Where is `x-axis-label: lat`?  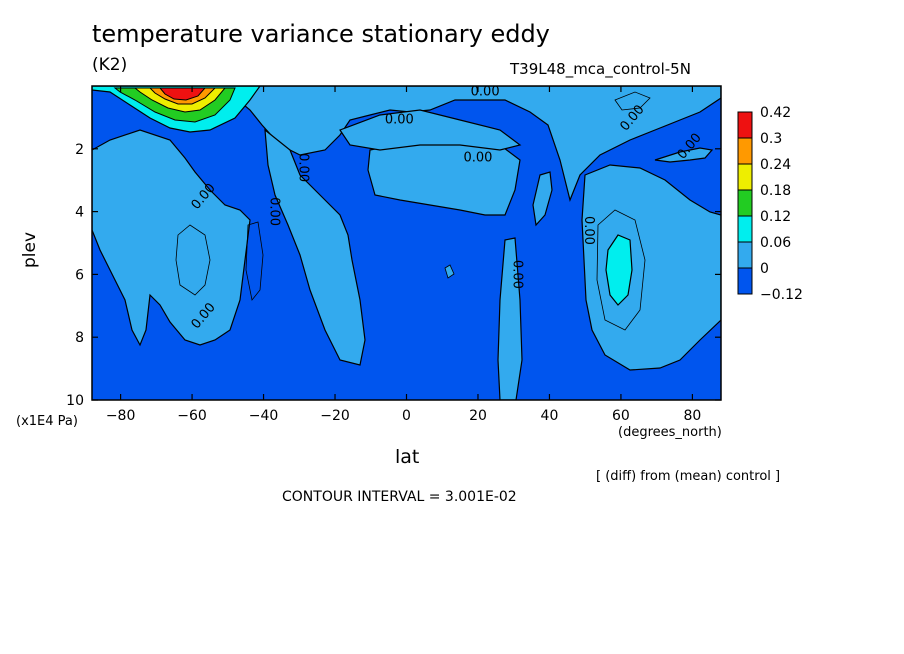
x-axis-label: lat is located at coordinates (407, 457).